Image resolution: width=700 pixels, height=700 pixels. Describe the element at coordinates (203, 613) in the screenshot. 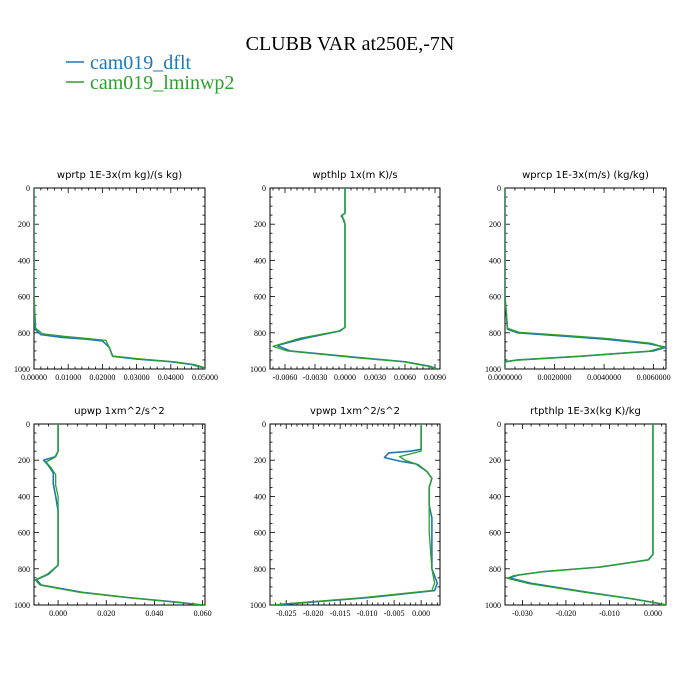

I see `x-tick-label: 0.060` at that location.